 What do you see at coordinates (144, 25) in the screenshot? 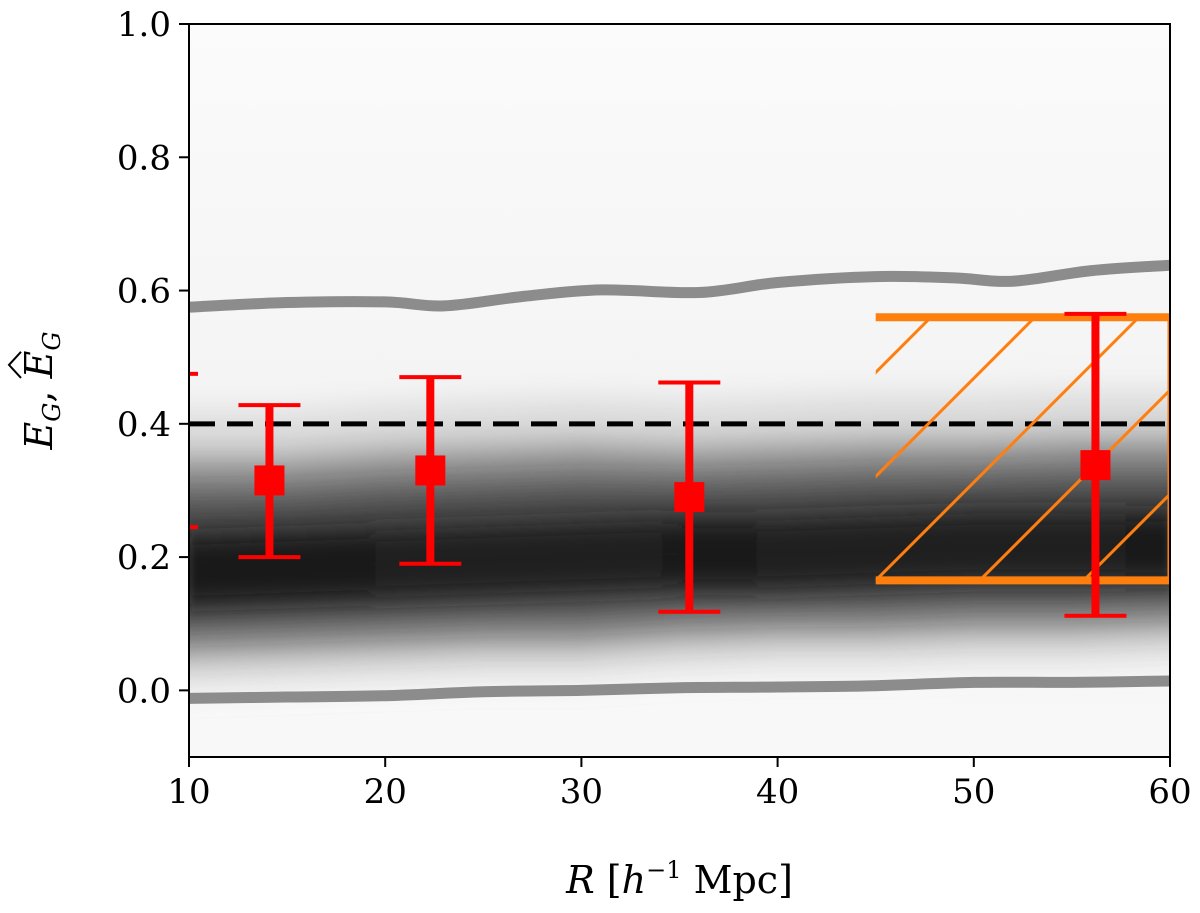
I see `y-tick-label: 1.0` at bounding box center [144, 25].